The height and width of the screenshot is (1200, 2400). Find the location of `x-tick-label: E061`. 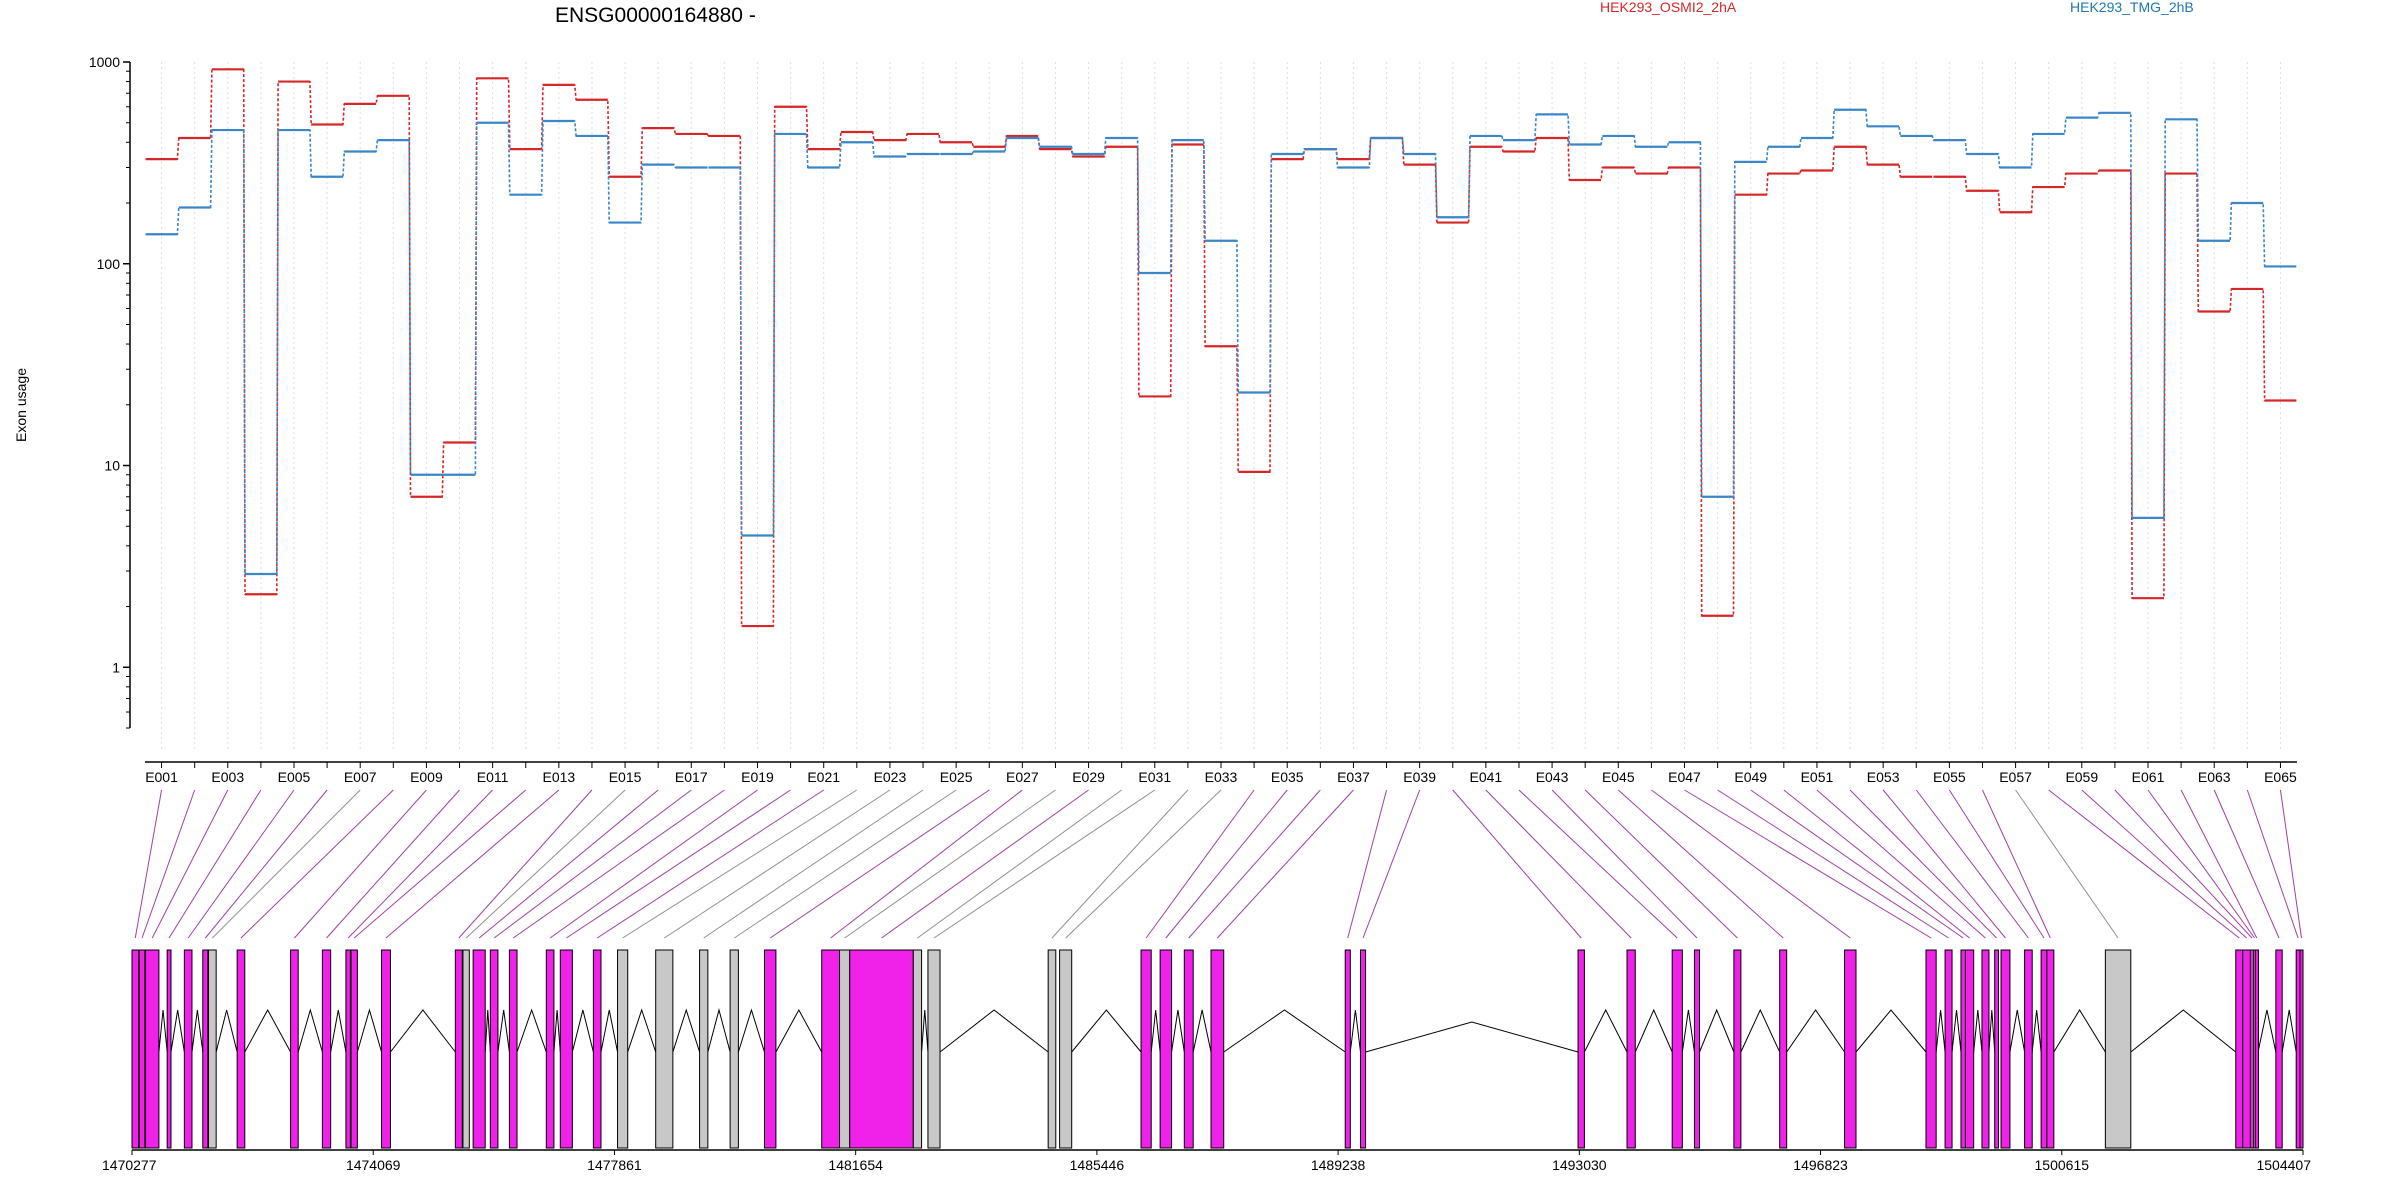

x-tick-label: E061 is located at coordinates (2148, 777).